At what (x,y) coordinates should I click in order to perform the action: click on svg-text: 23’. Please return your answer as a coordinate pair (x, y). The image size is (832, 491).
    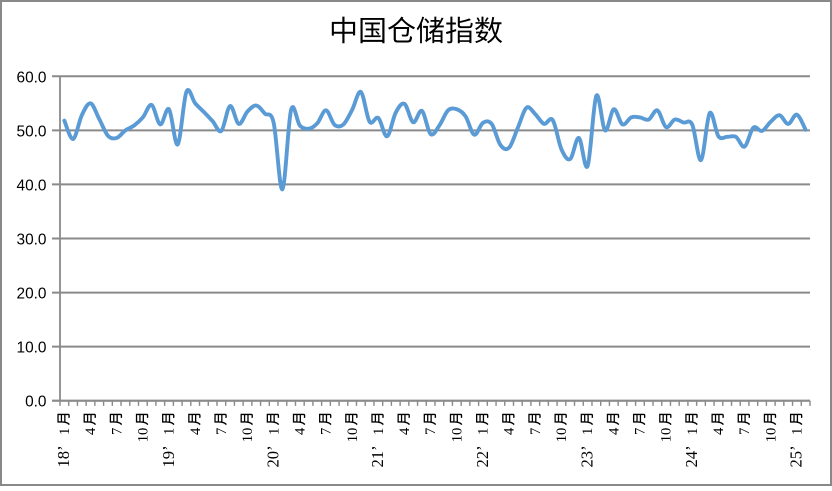
    Looking at the image, I should click on (586, 456).